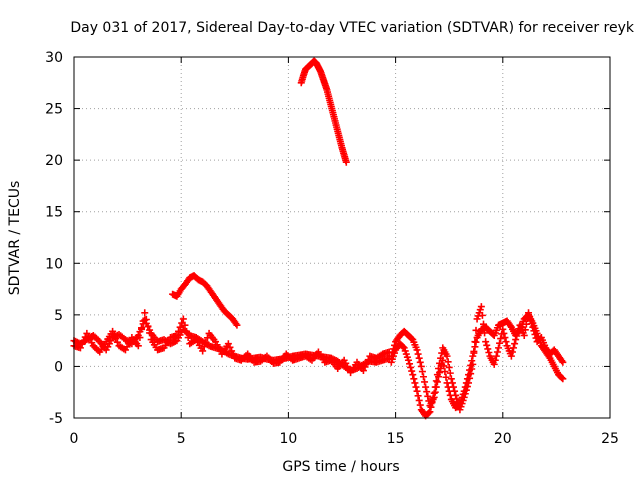  Describe the element at coordinates (58, 316) in the screenshot. I see `y-tick-label: 5` at that location.